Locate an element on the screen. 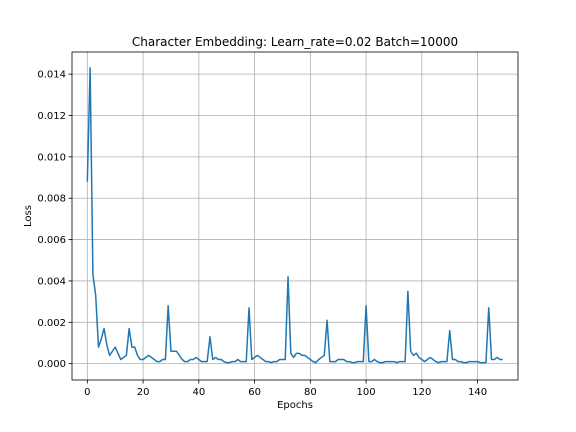 The width and height of the screenshot is (576, 432). y-axis-label: Loss is located at coordinates (28, 216).